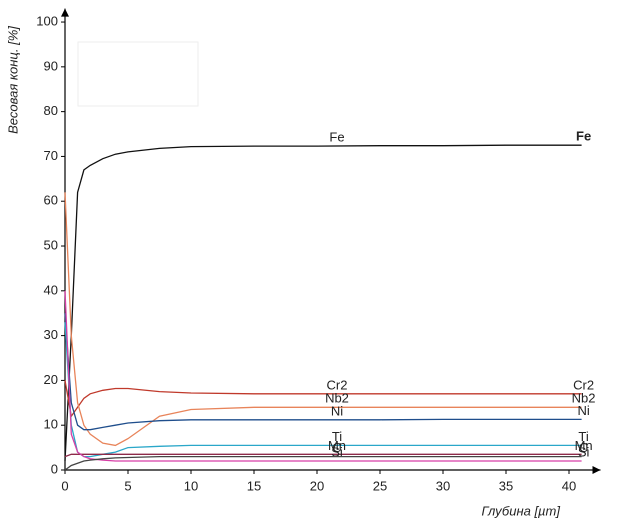  What do you see at coordinates (254, 485) in the screenshot?
I see `x-tick-label: 15` at bounding box center [254, 485].